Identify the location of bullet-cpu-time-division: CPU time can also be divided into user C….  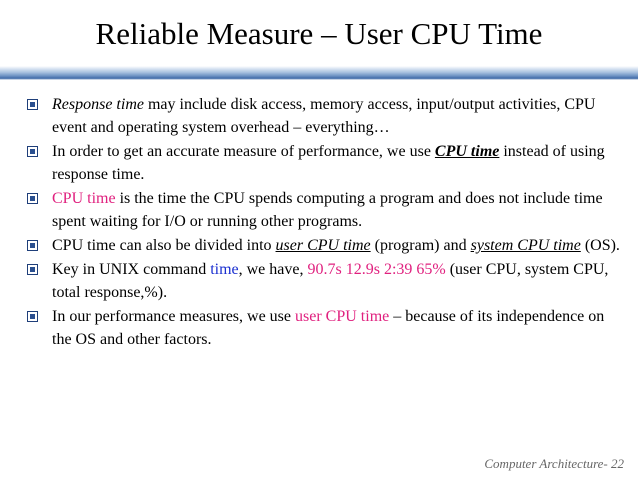
(326, 245).